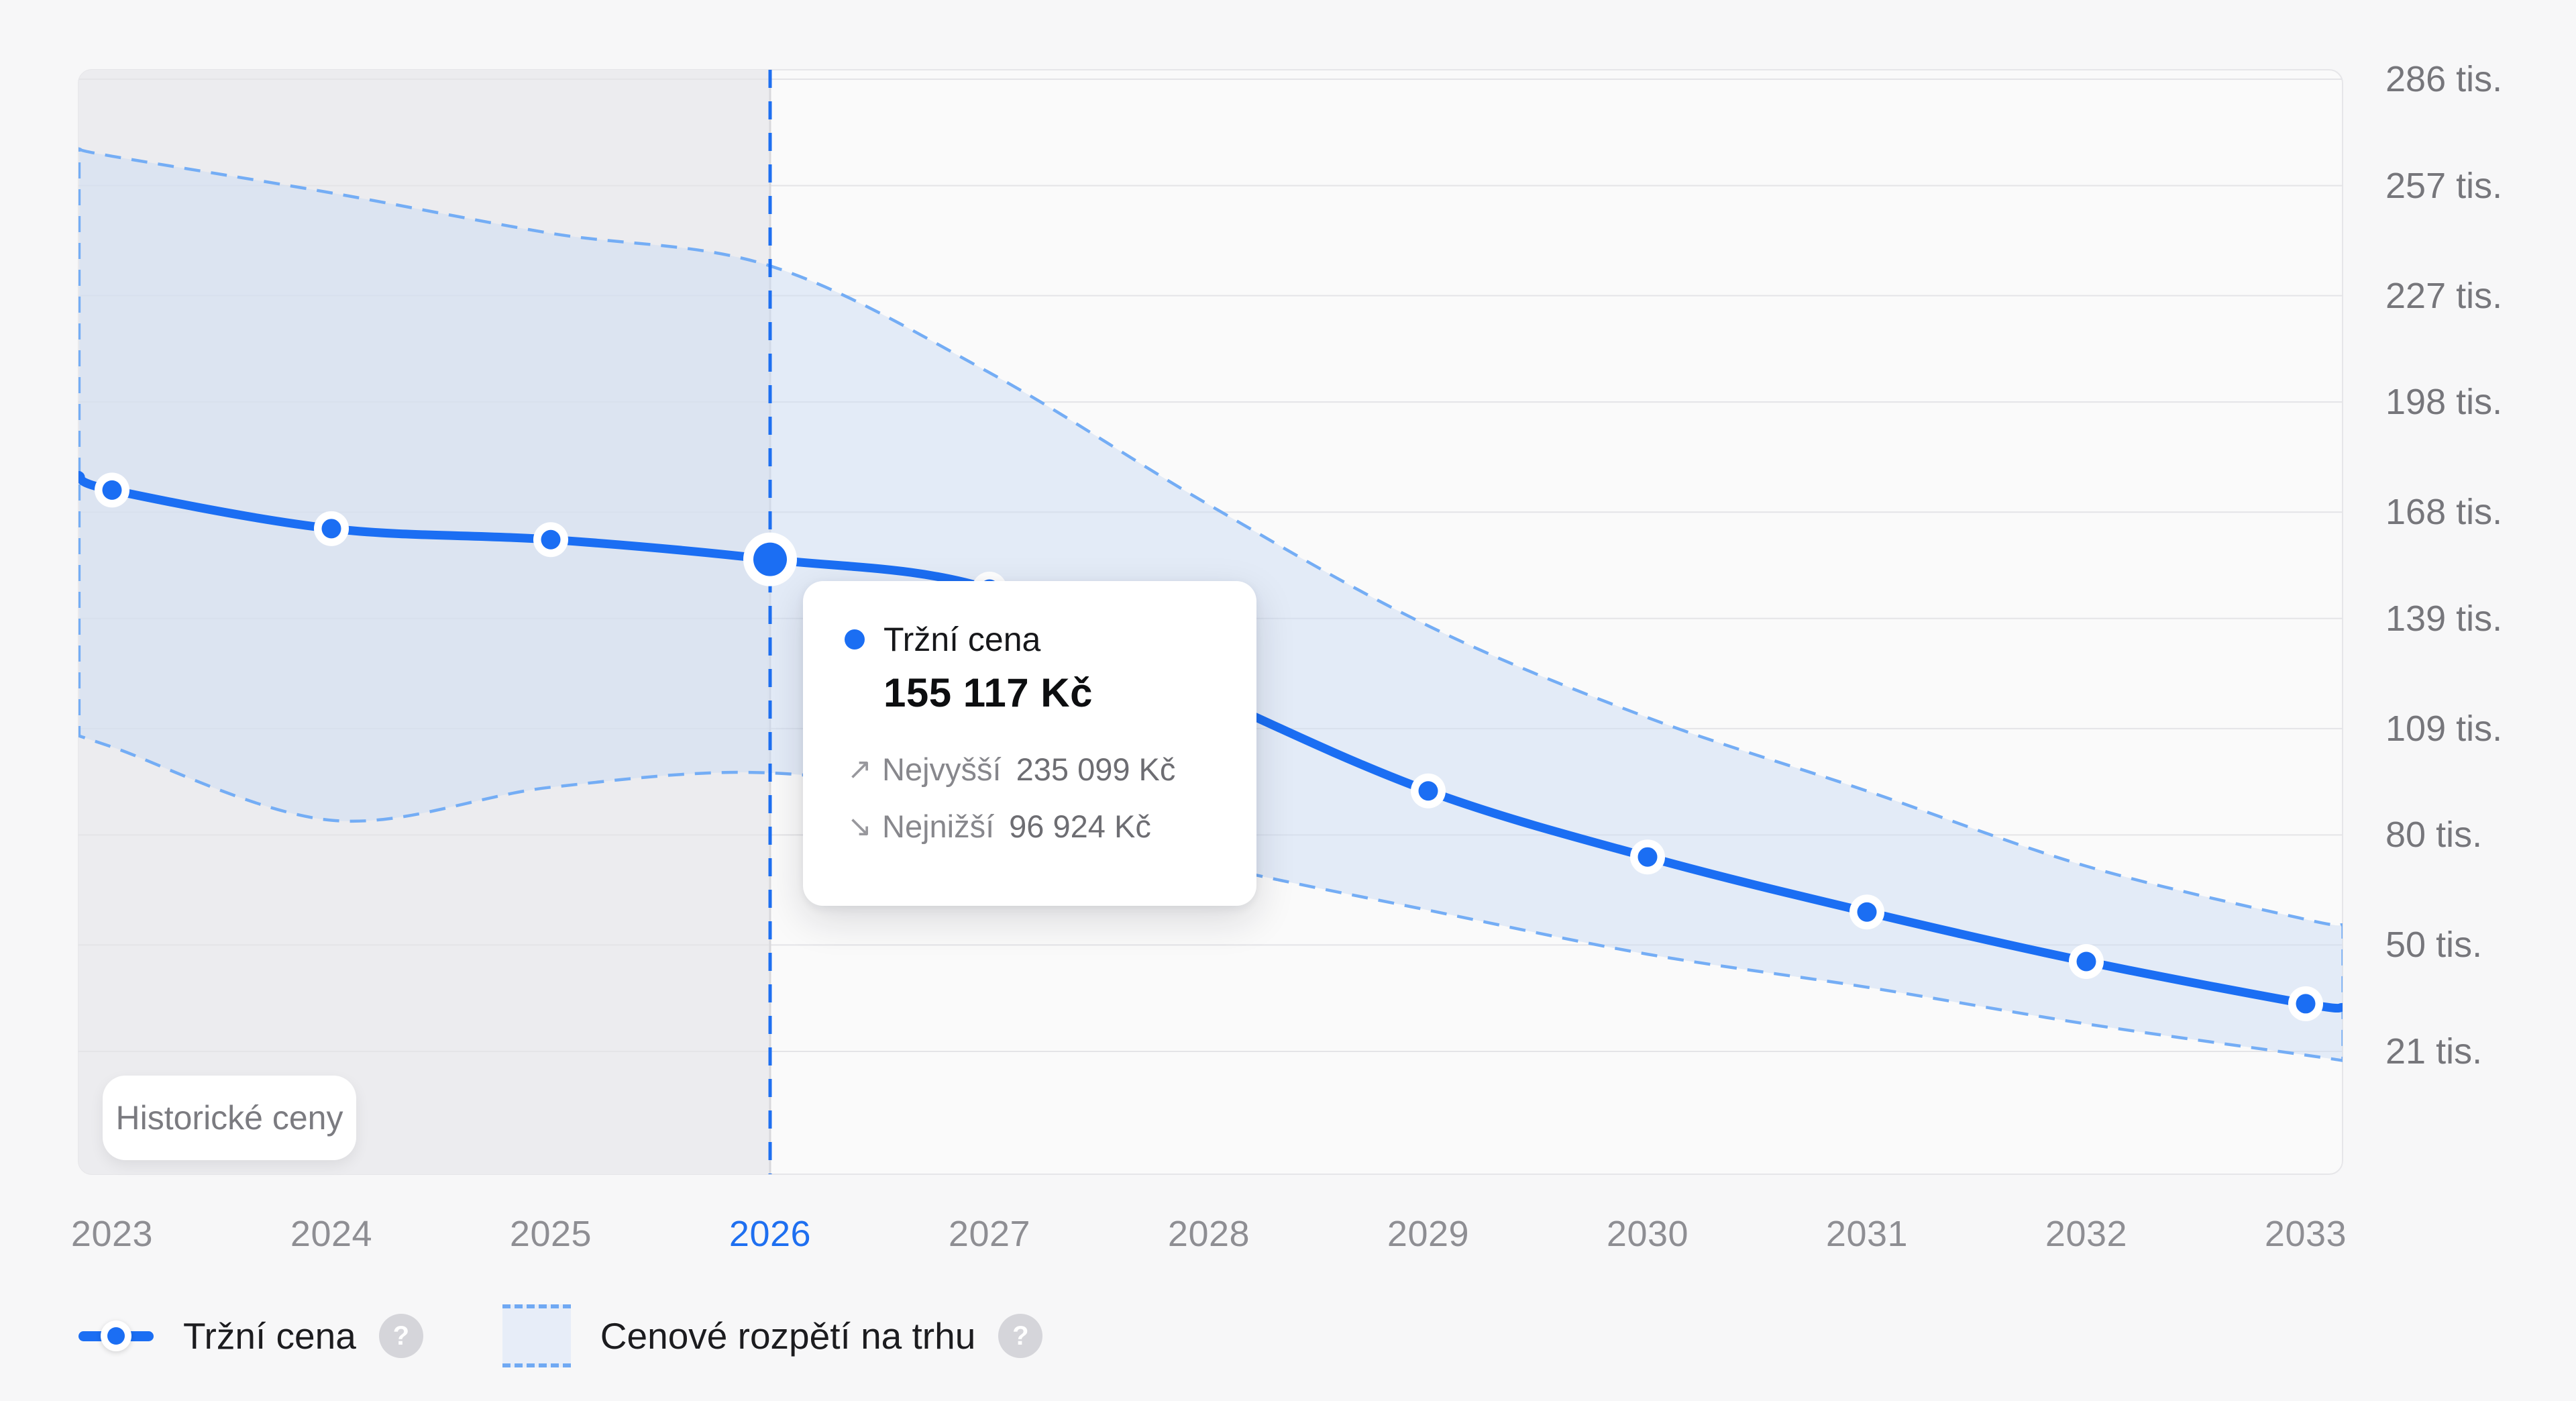 The image size is (2576, 1401). What do you see at coordinates (2434, 1051) in the screenshot?
I see `y-tick-label: 21 tis.` at bounding box center [2434, 1051].